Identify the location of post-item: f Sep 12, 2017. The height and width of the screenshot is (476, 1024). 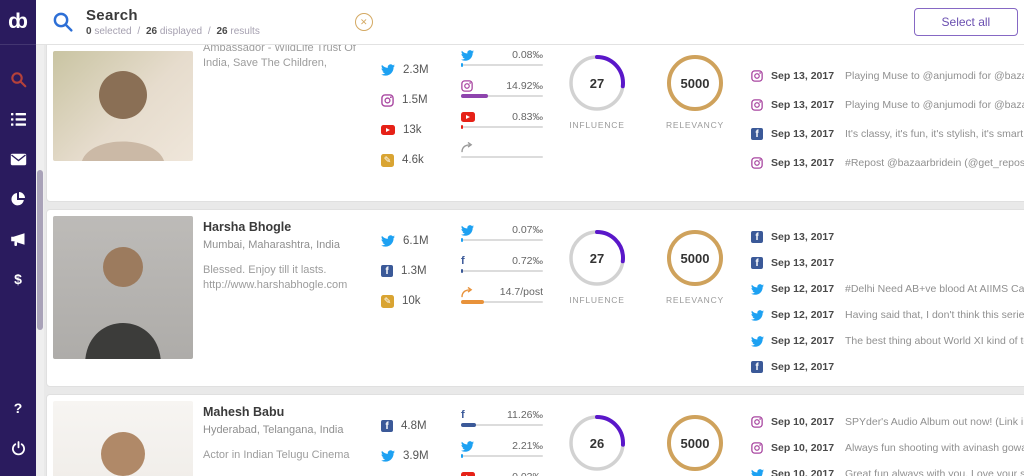
(887, 367).